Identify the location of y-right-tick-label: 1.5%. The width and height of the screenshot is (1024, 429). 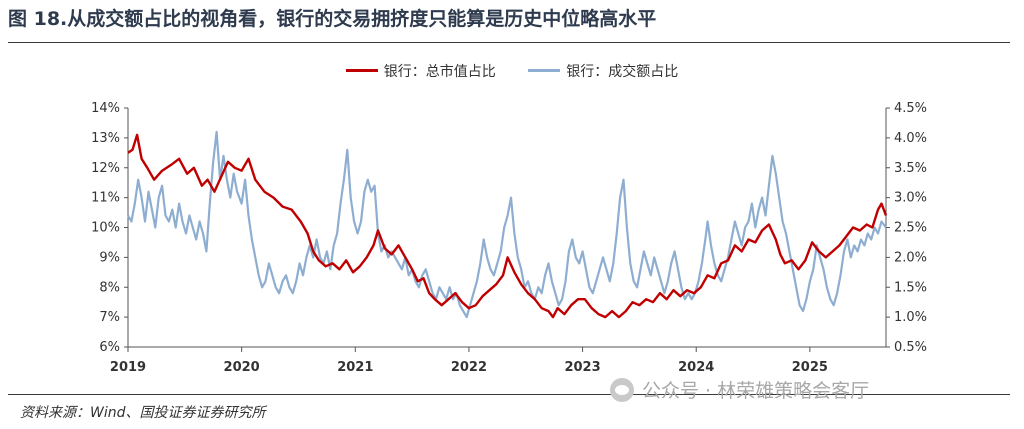
(910, 287).